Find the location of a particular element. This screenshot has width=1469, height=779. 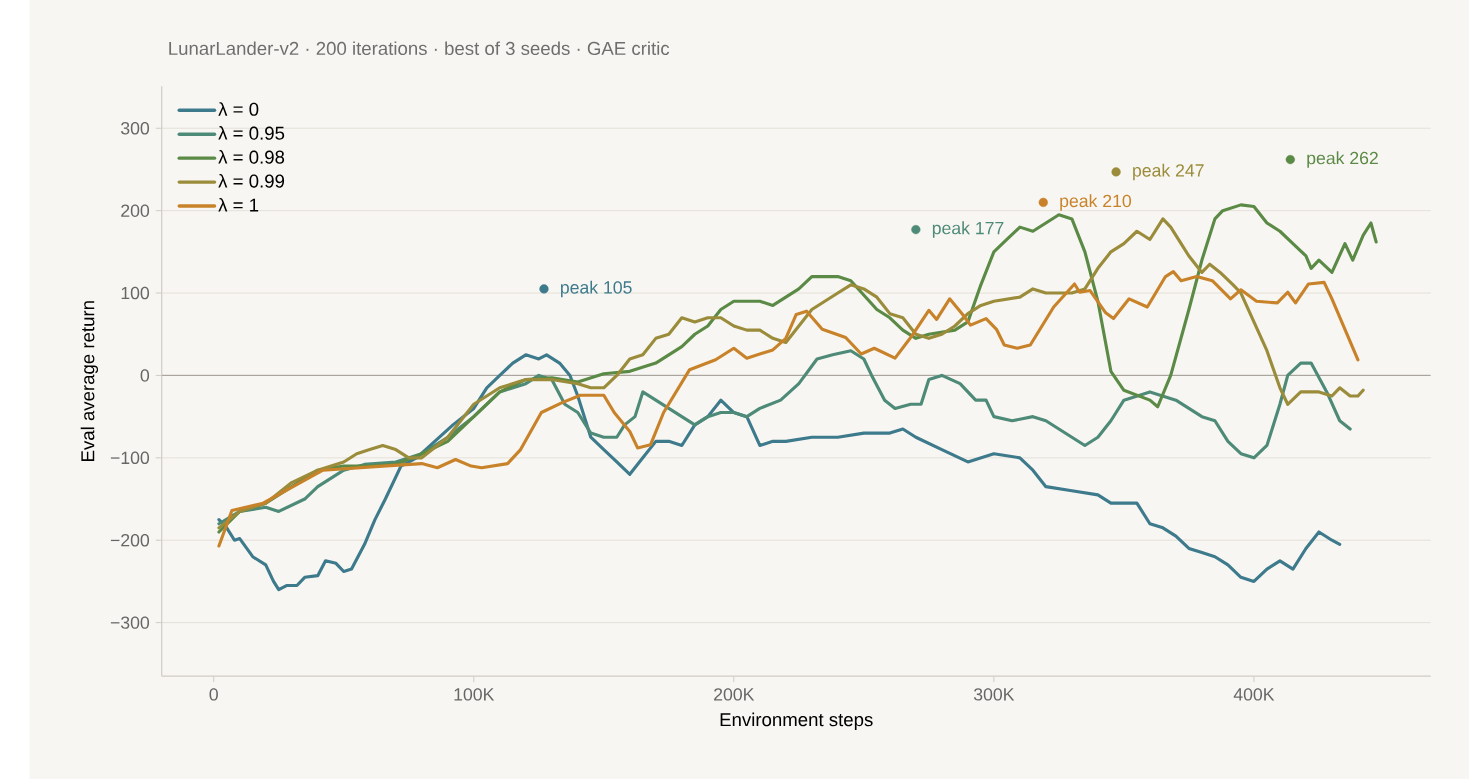

x-tick-label: 100K is located at coordinates (474, 694).